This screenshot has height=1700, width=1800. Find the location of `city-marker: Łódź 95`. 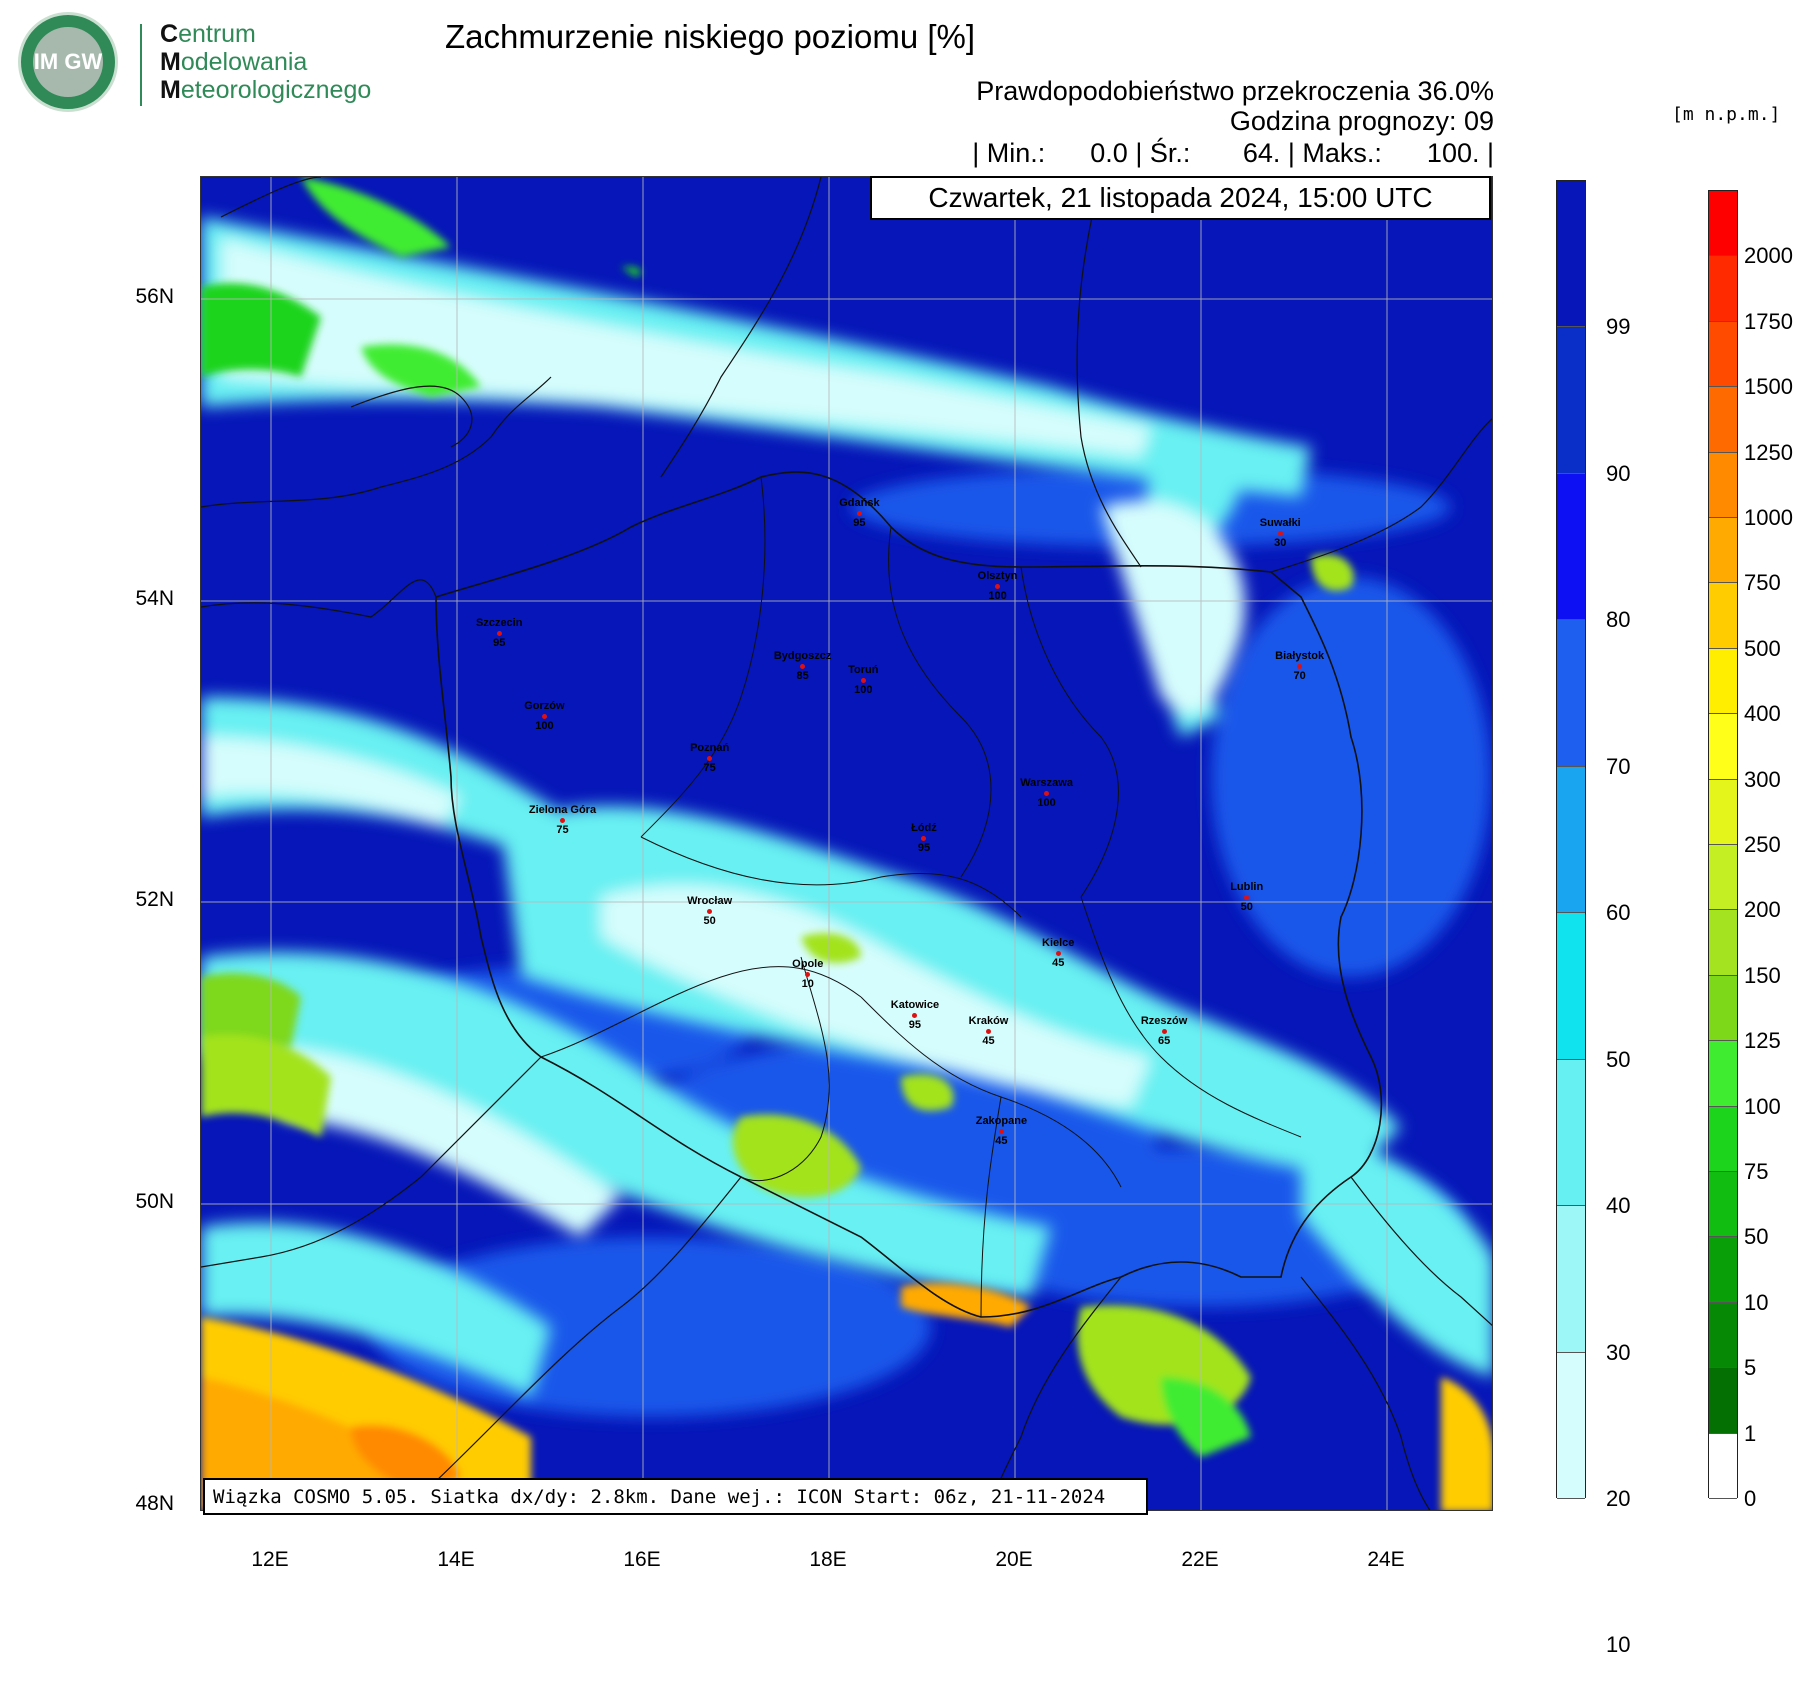

city-marker: Łódź 95 is located at coordinates (924, 838).